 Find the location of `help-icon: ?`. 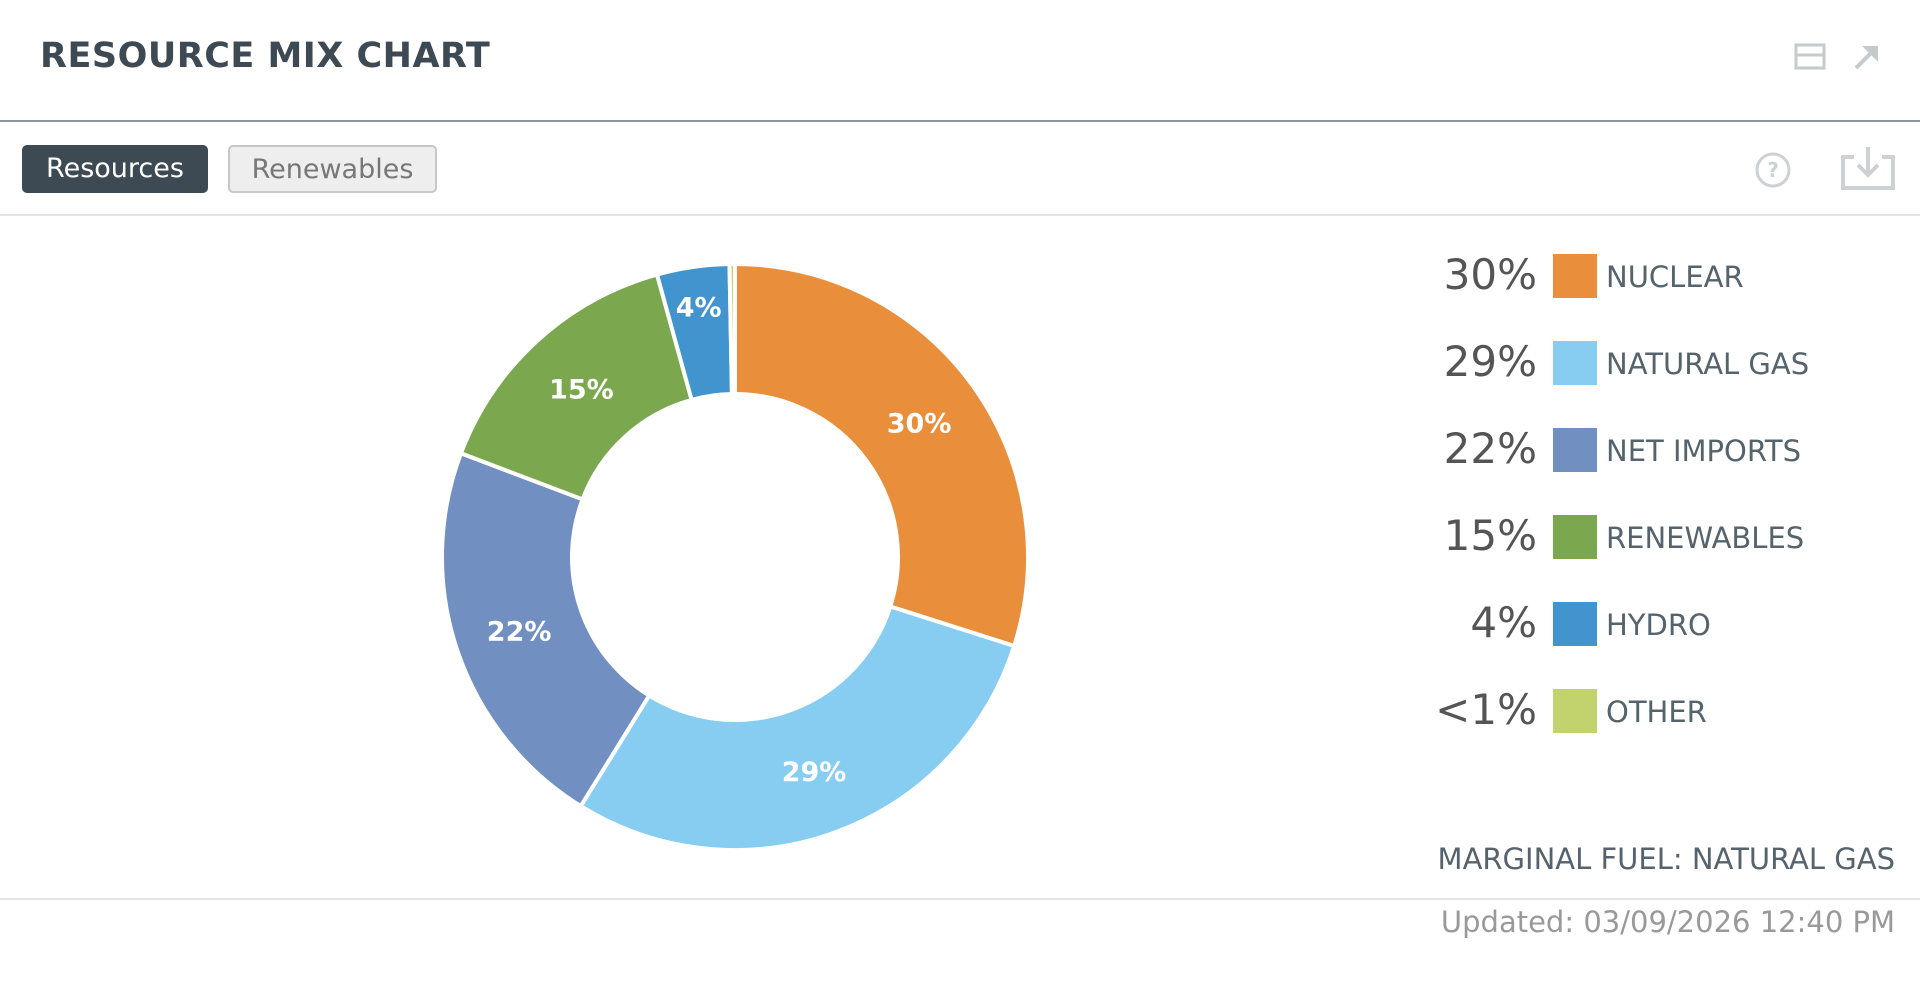

help-icon: ? is located at coordinates (1773, 170).